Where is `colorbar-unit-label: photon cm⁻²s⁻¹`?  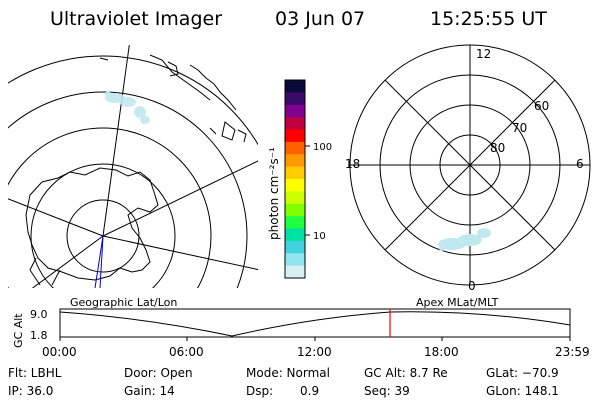
colorbar-unit-label: photon cm⁻²s⁻¹ is located at coordinates (274, 193).